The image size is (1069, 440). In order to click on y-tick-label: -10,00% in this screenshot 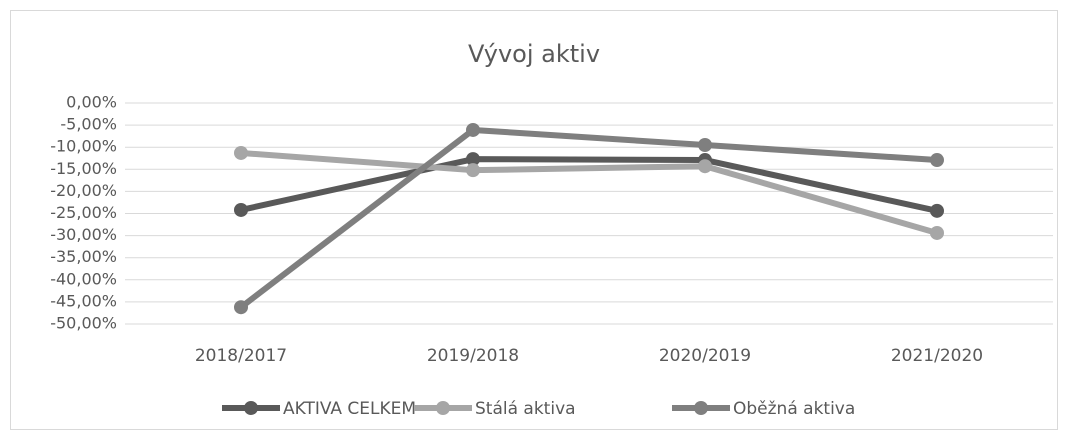, I will do `click(83, 146)`.